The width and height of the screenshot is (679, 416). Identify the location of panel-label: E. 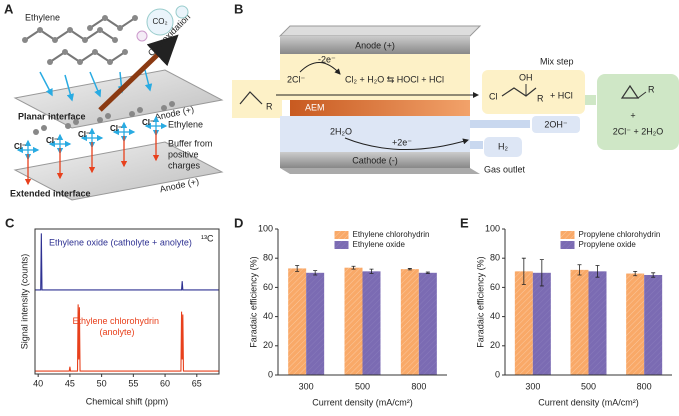
(464, 222).